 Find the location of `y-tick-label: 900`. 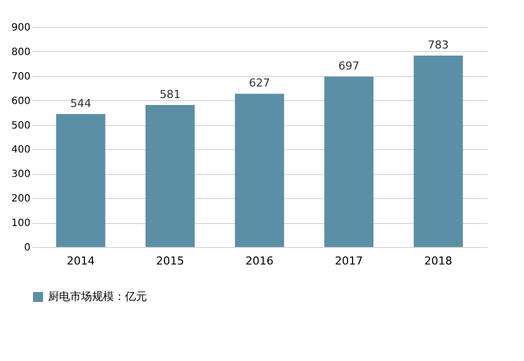

y-tick-label: 900 is located at coordinates (20, 28).